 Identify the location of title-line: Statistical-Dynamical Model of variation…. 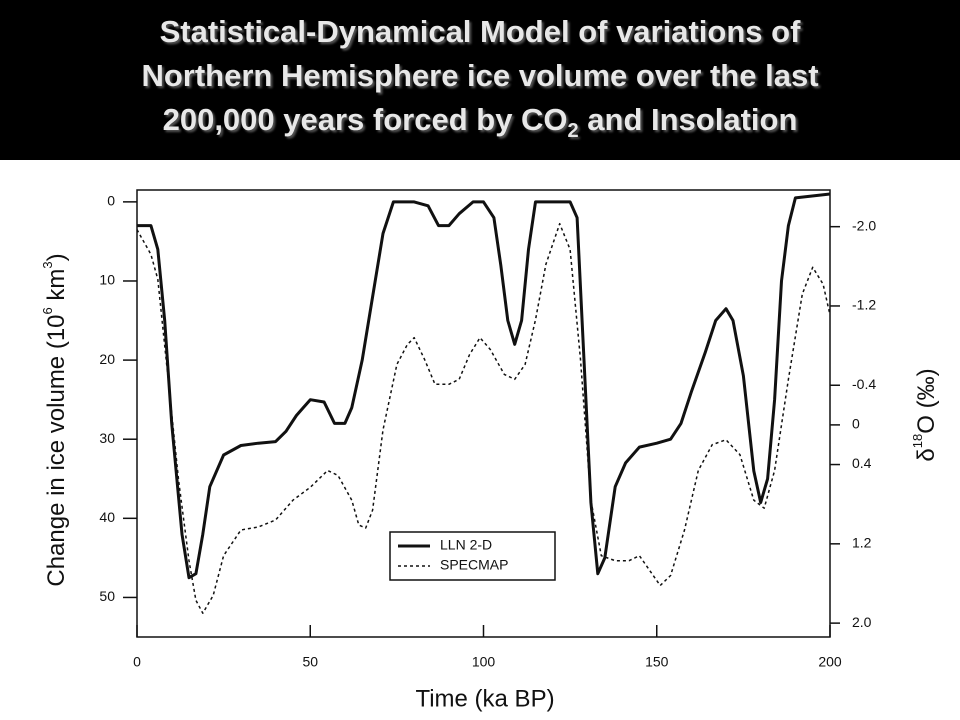
(480, 31).